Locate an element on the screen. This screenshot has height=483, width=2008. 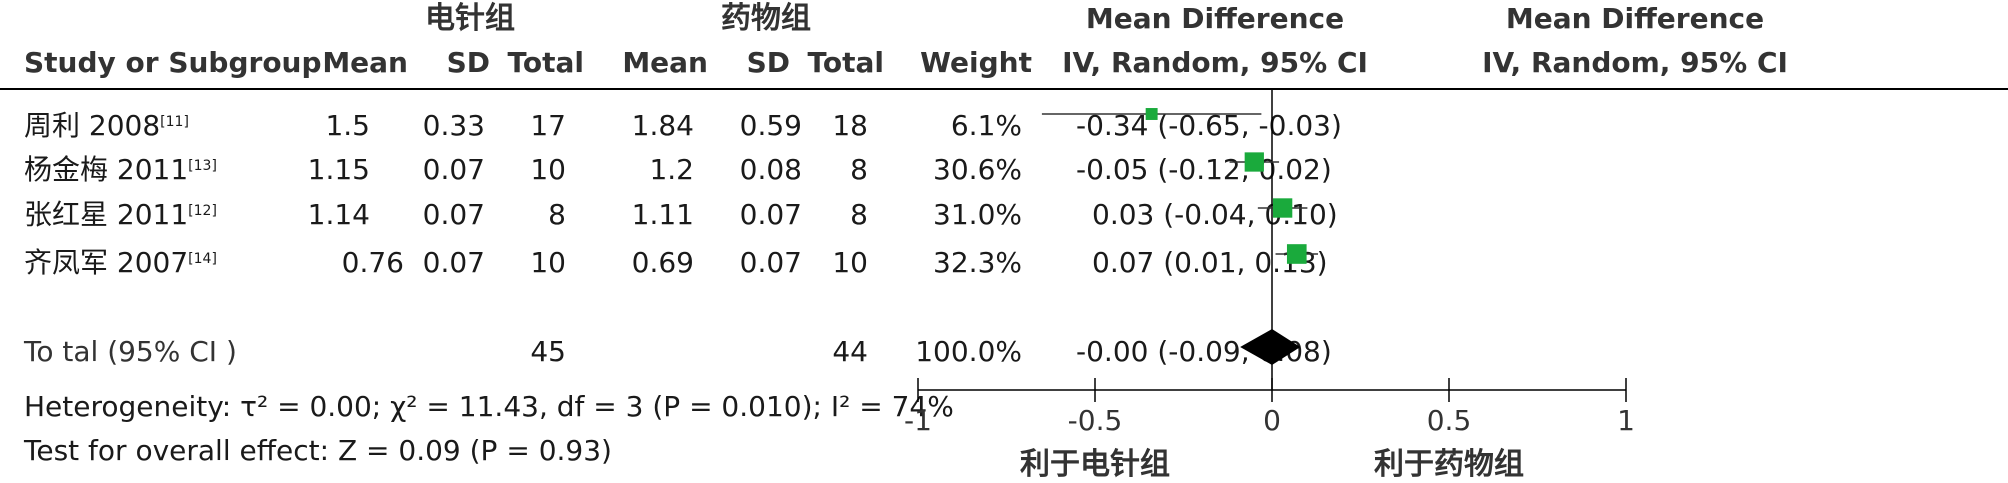
favours-left-label: 利于电针组 is located at coordinates (1095, 464).